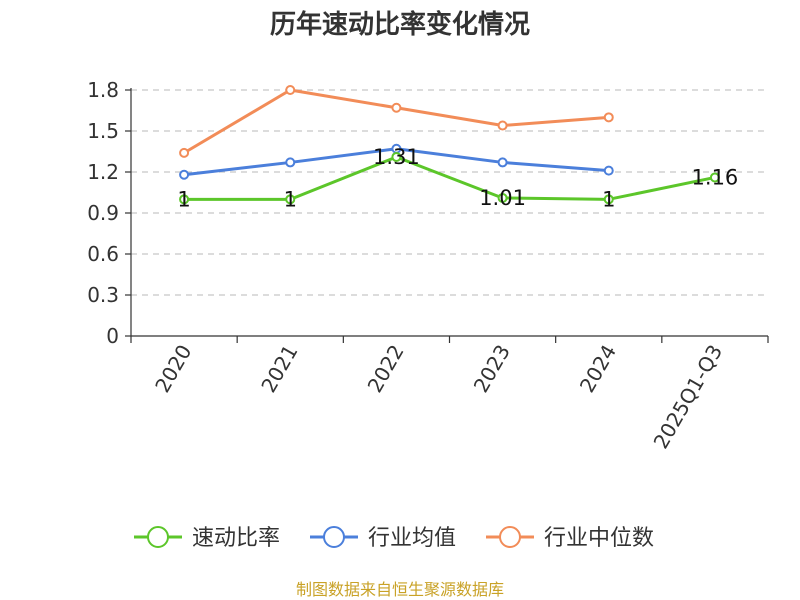  I want to click on y-tick-label: 1.8, so click(103, 90).